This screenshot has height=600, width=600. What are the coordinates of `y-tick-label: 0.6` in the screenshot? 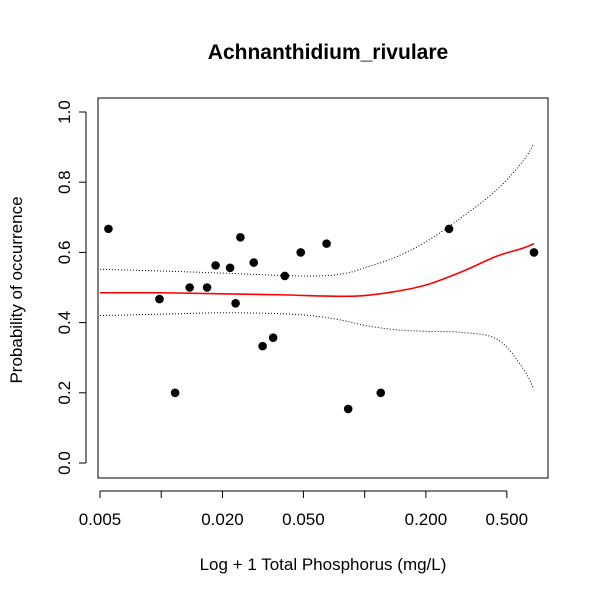 It's located at (64, 253).